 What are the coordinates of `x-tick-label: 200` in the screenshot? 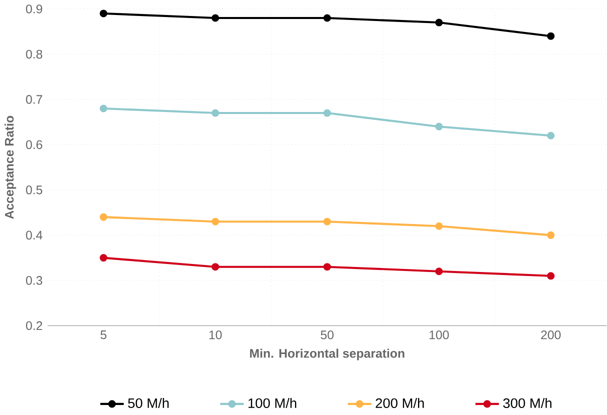 It's located at (551, 335).